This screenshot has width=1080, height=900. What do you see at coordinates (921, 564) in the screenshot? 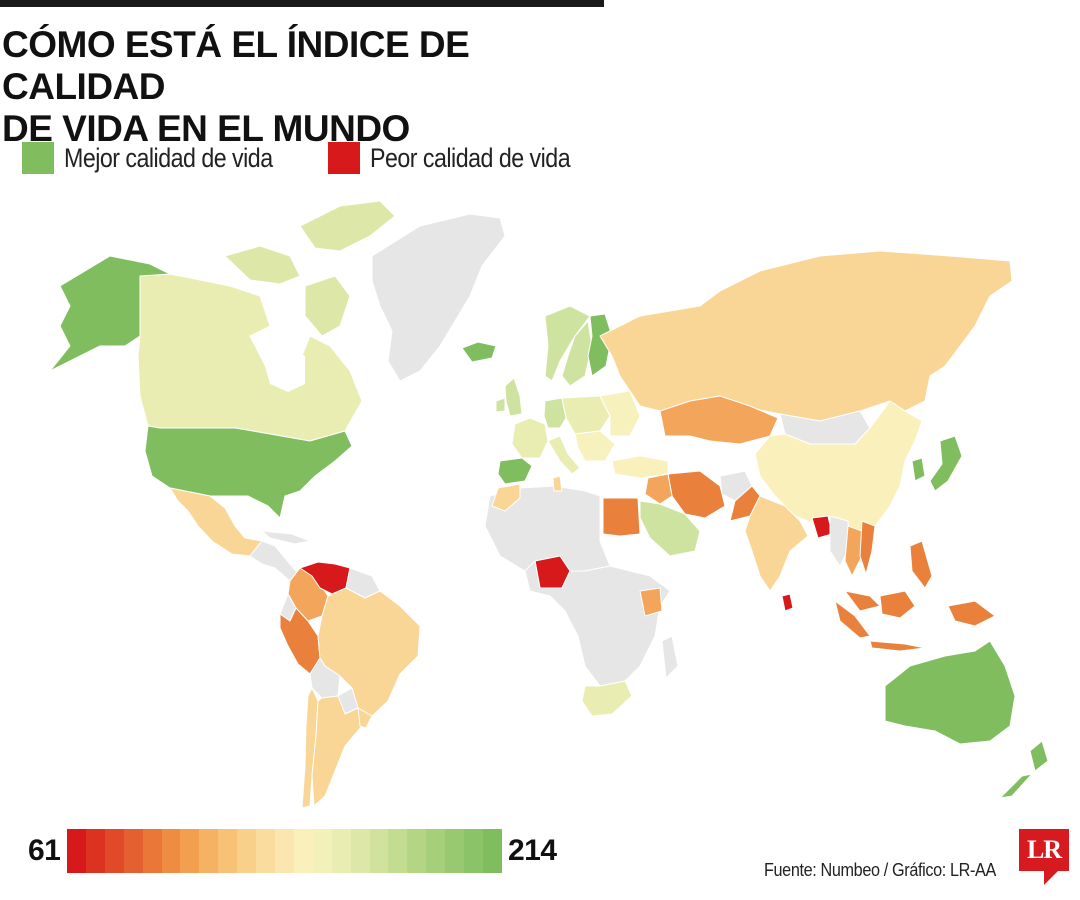
I see `region-philippines` at bounding box center [921, 564].